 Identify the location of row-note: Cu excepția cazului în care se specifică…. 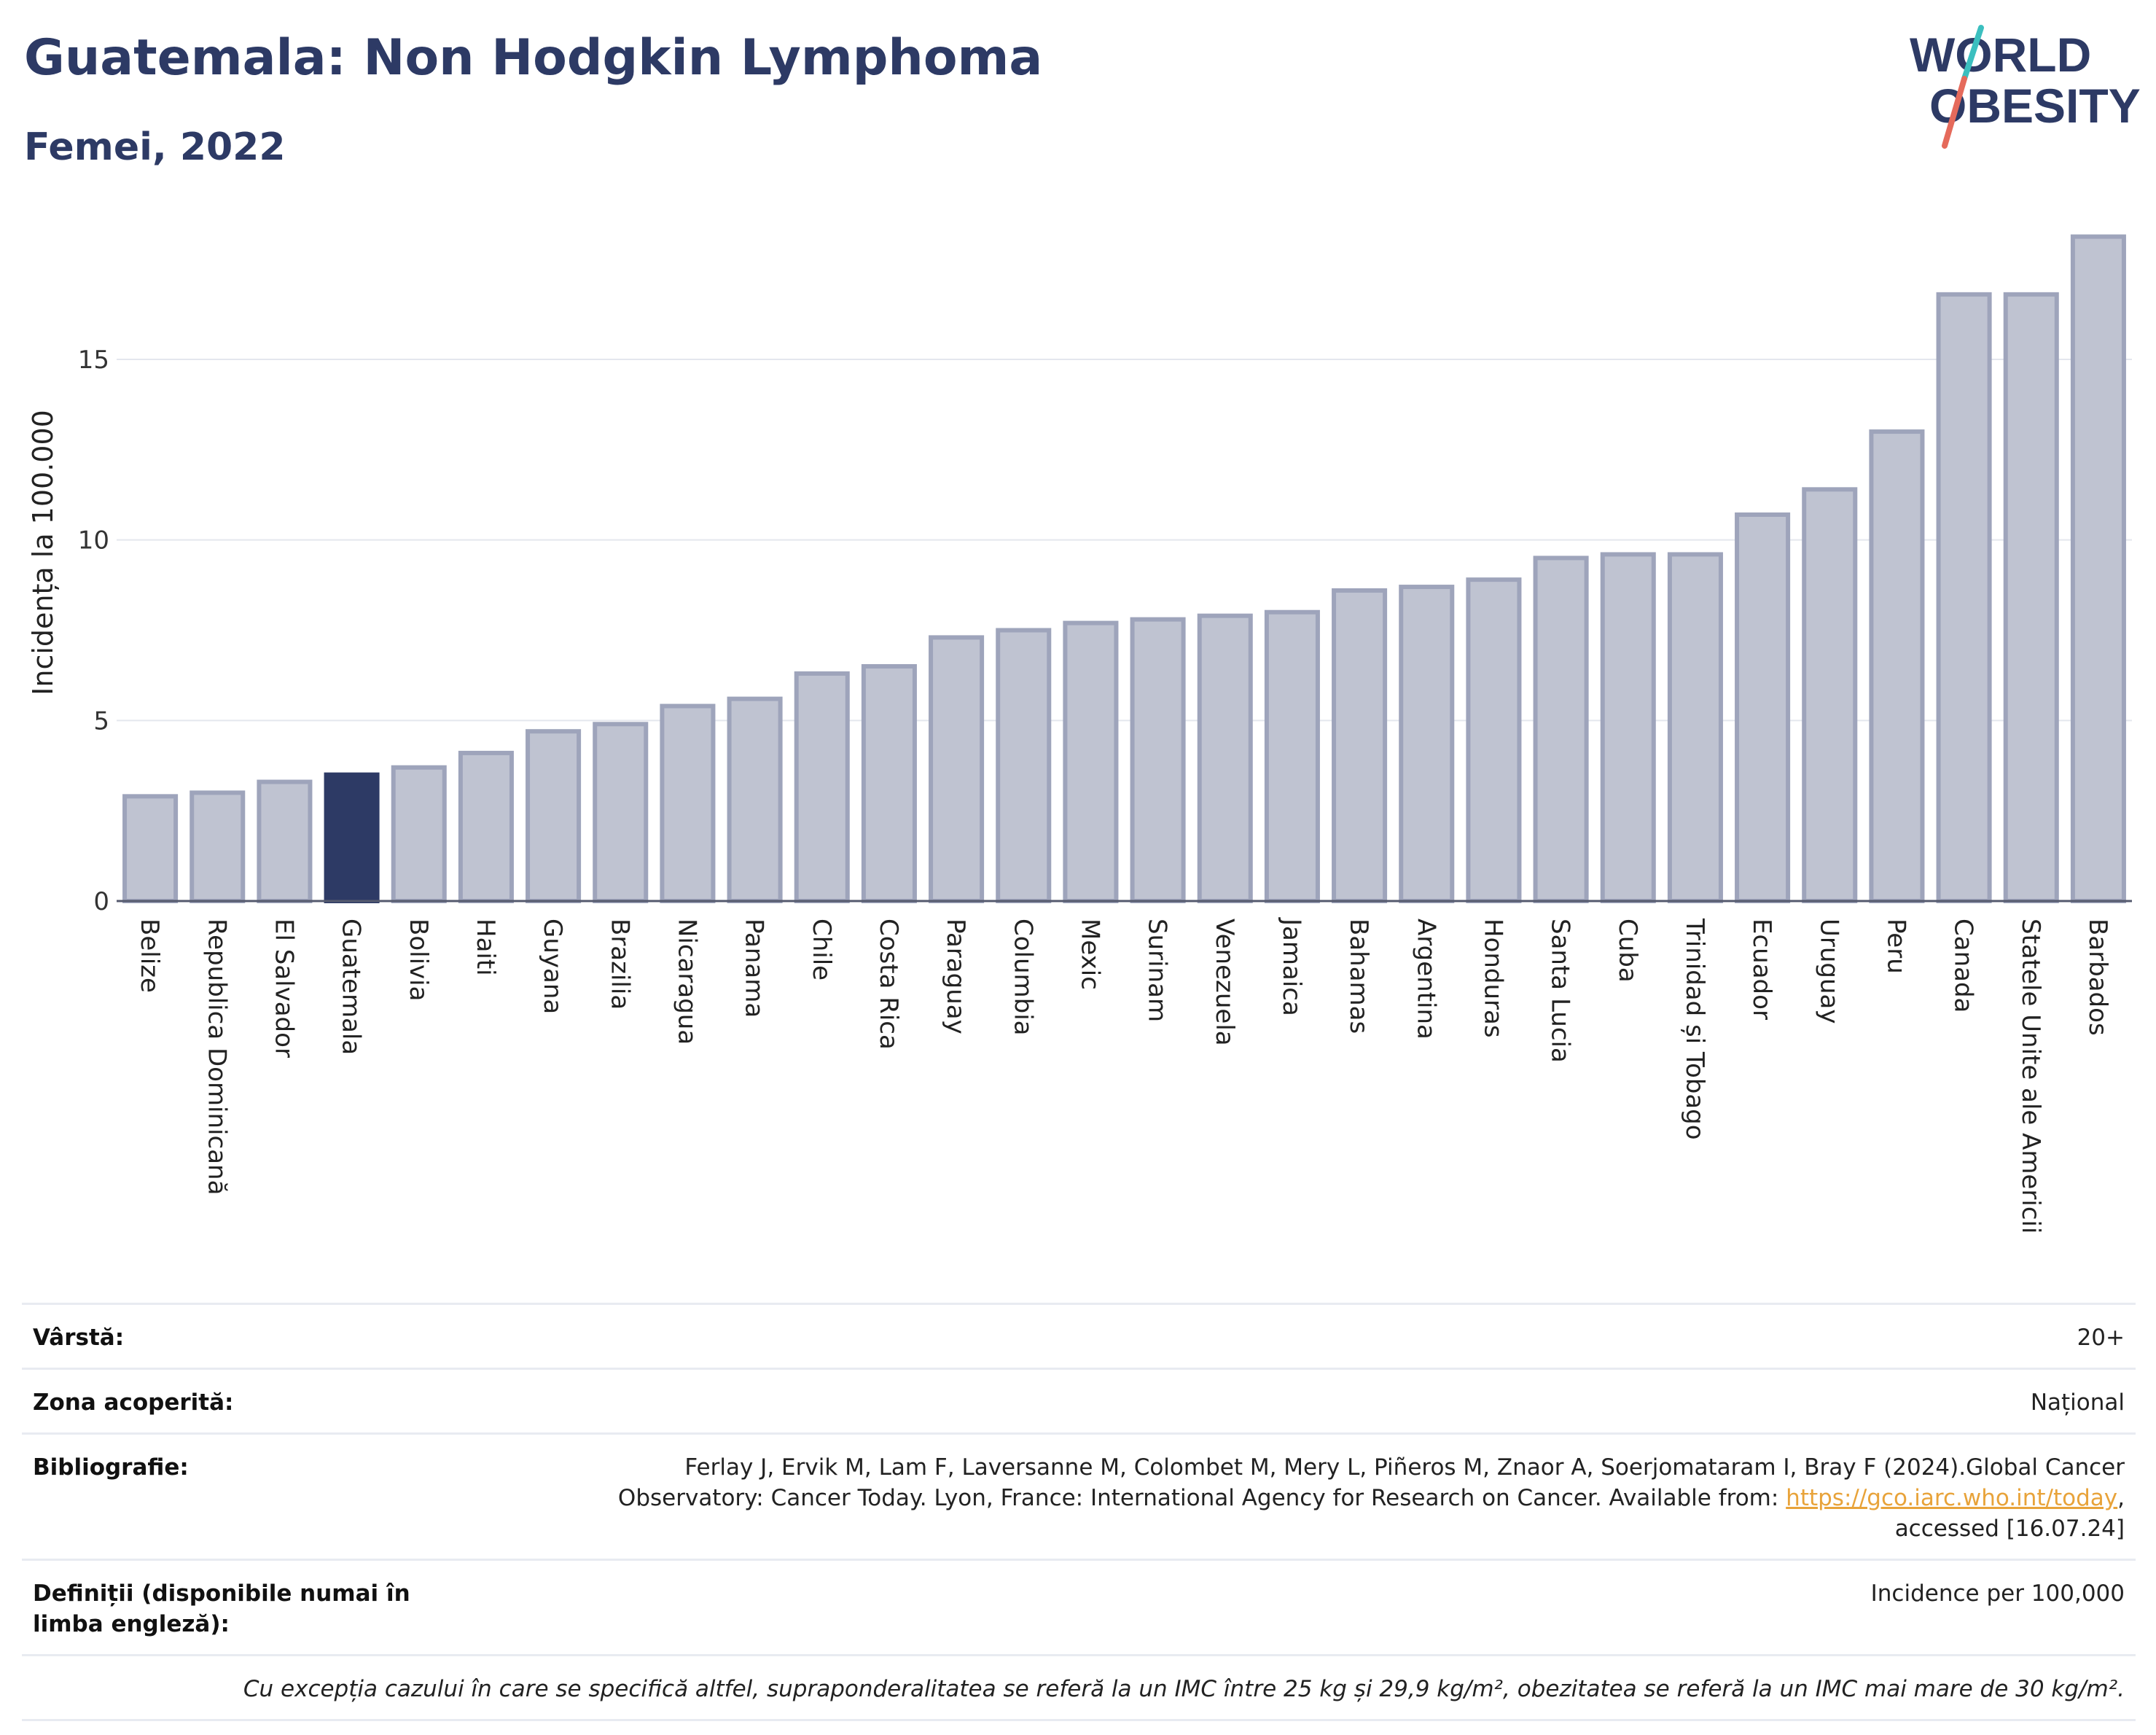
(1079, 1687).